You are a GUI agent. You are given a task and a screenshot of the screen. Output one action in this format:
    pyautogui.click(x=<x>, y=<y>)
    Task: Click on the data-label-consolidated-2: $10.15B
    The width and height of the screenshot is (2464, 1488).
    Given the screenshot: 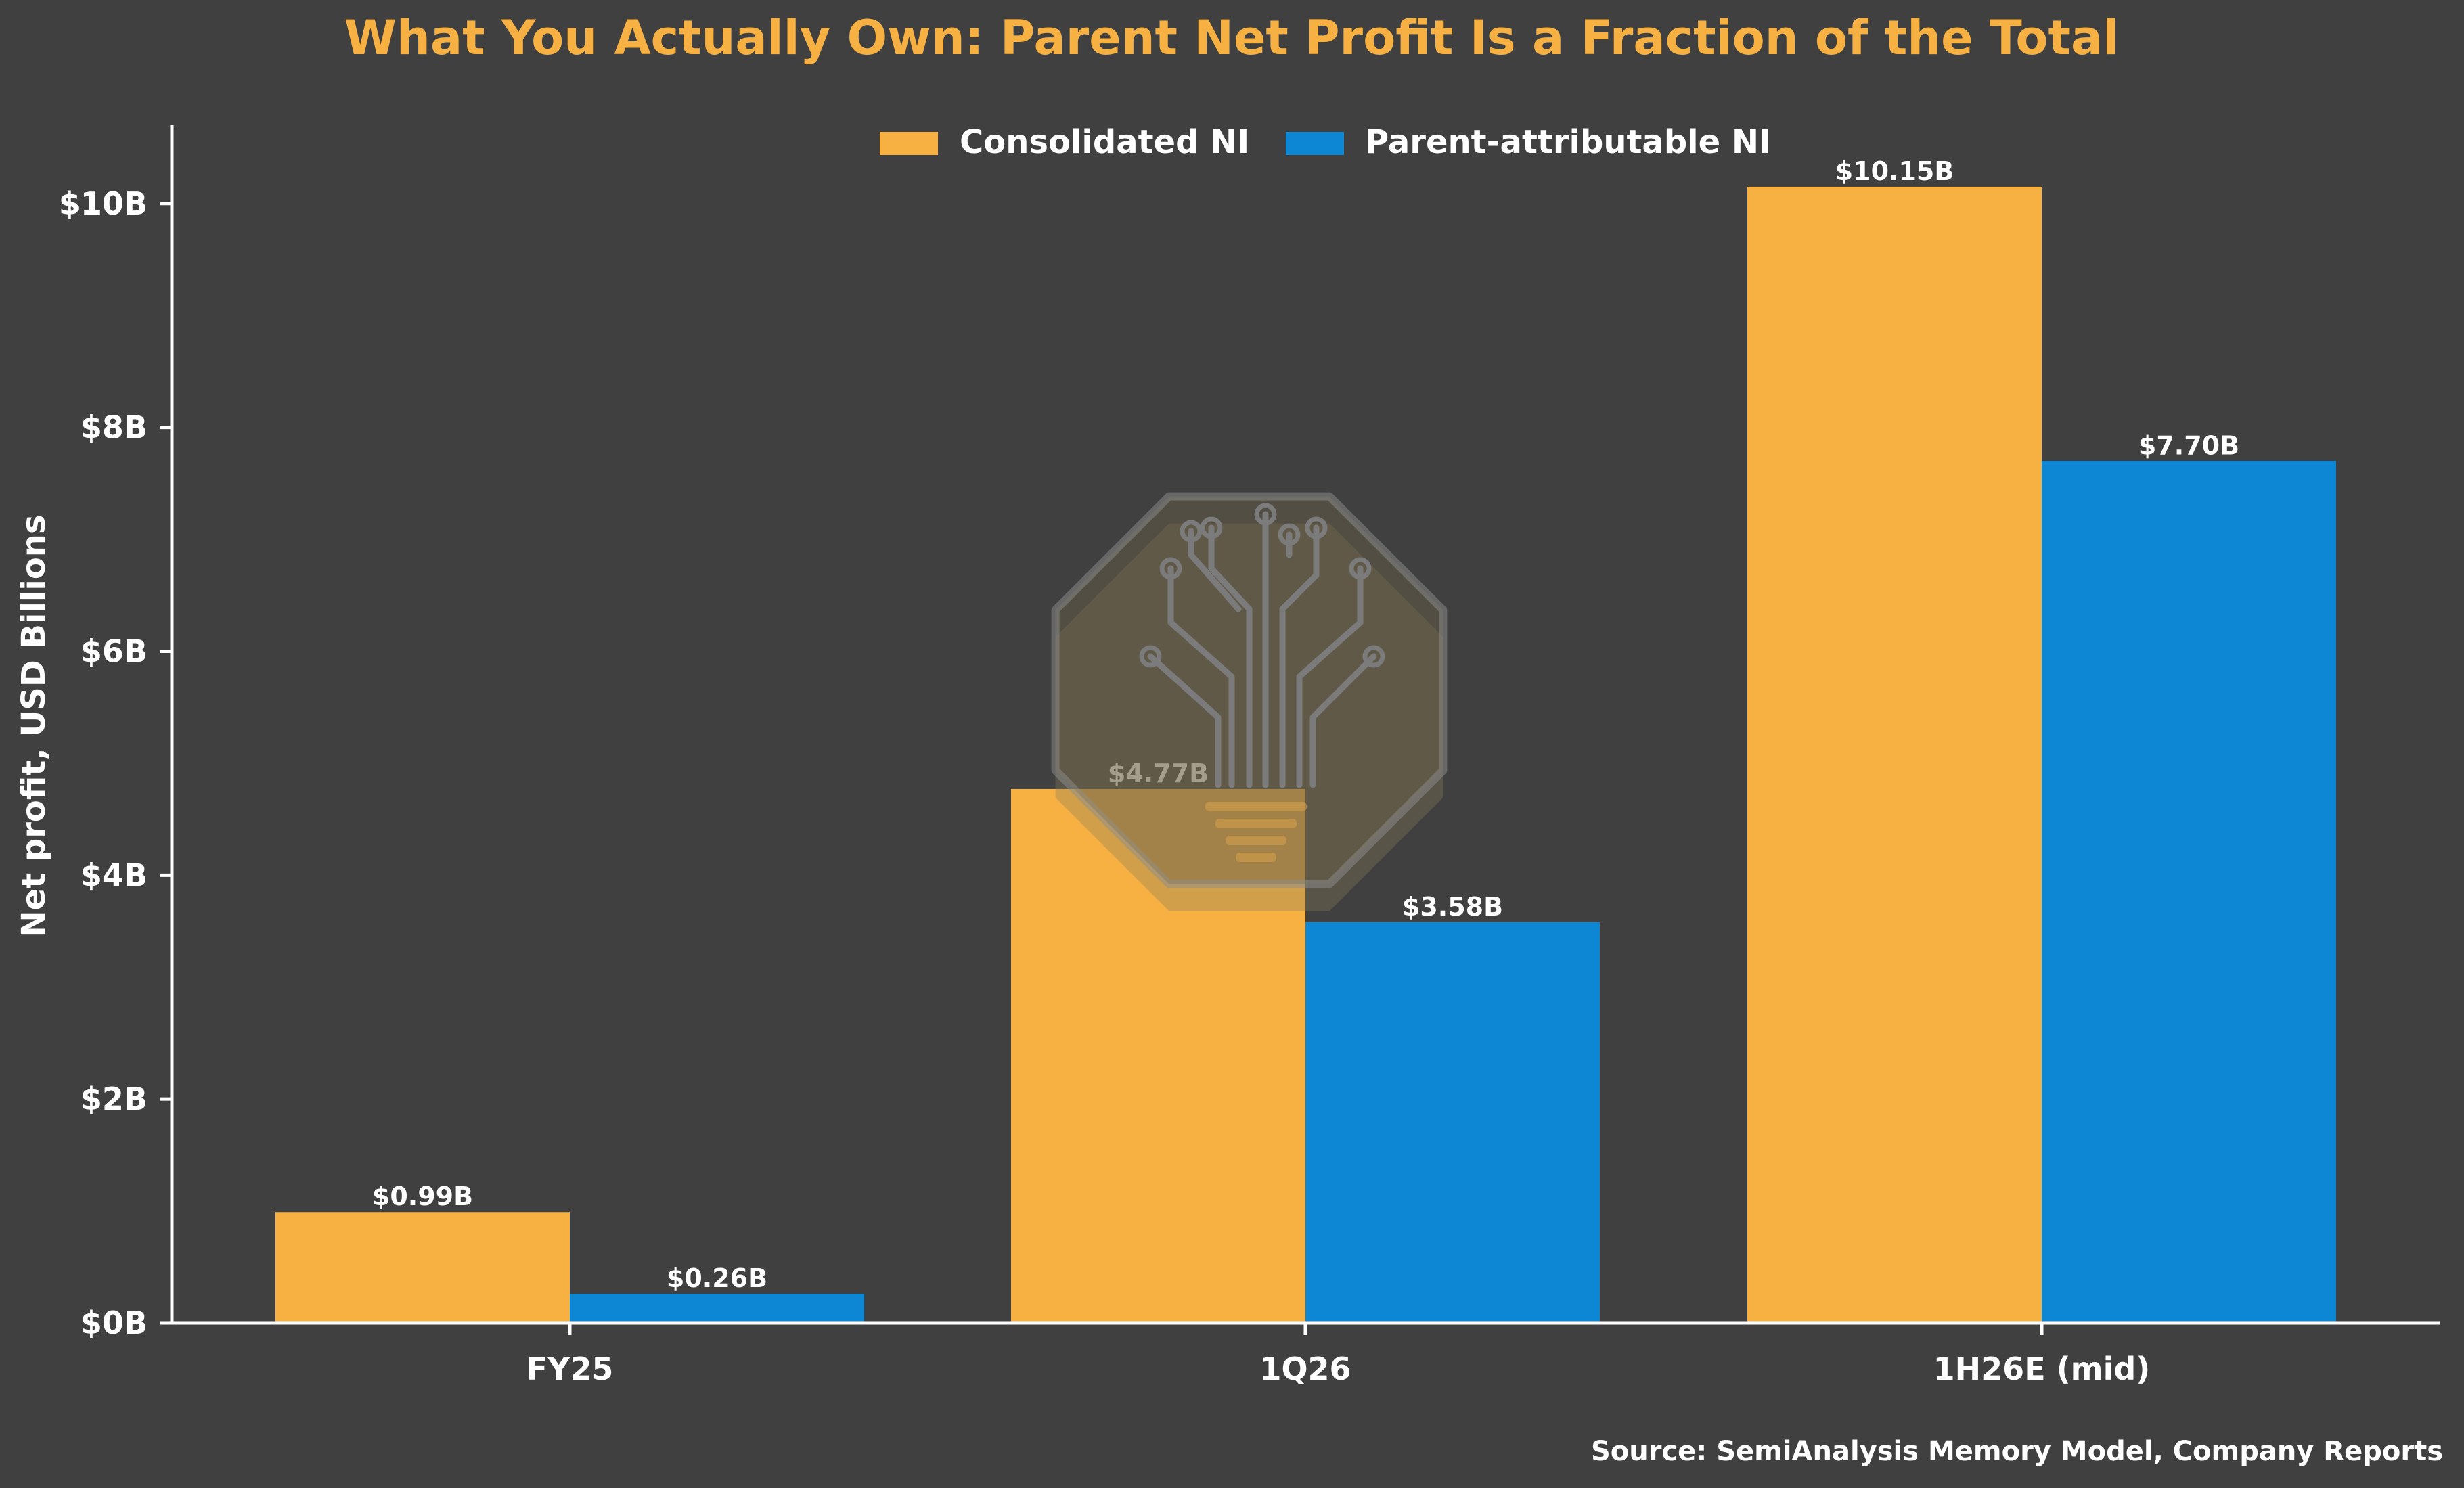 What is the action you would take?
    pyautogui.click(x=1894, y=171)
    